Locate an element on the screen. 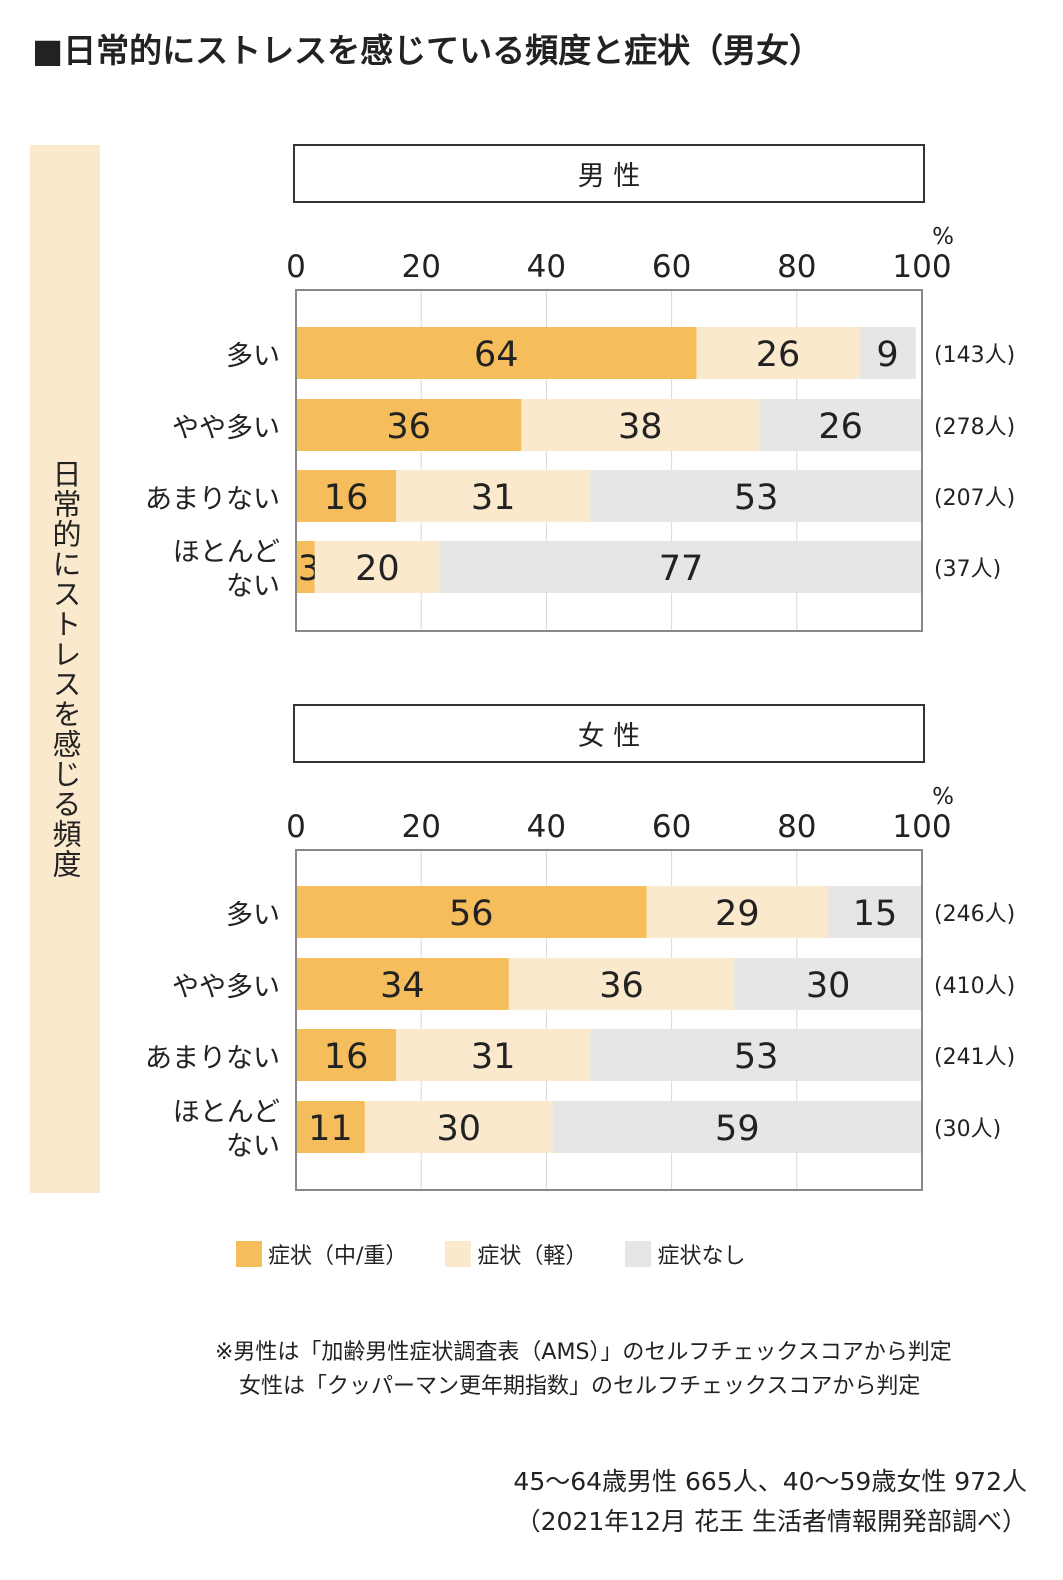 The height and width of the screenshot is (1580, 1063). legend-swatch-moderate-severe is located at coordinates (249, 1254).